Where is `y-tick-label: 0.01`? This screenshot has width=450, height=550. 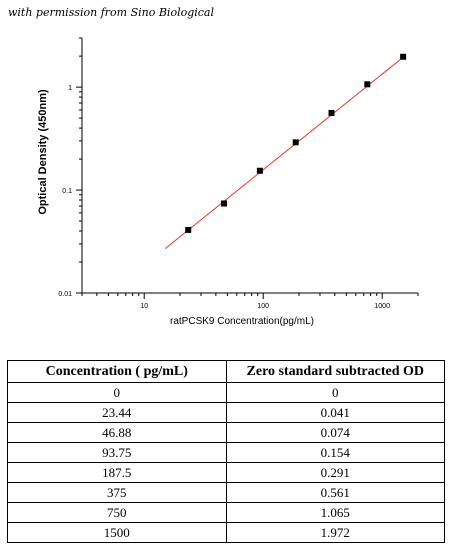
y-tick-label: 0.01 is located at coordinates (65, 294).